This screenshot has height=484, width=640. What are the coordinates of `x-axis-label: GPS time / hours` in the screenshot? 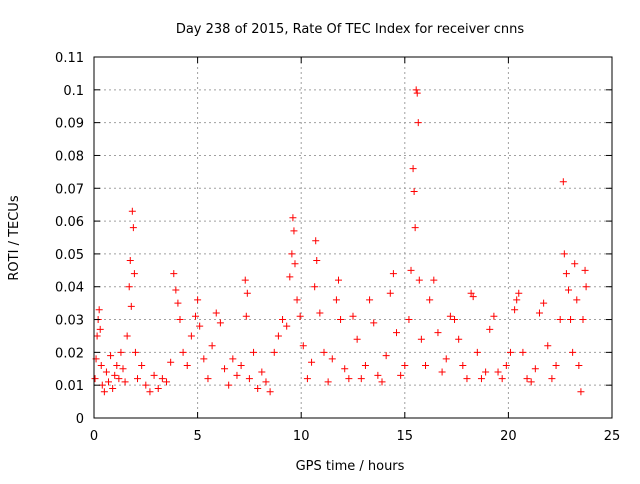 It's located at (350, 466).